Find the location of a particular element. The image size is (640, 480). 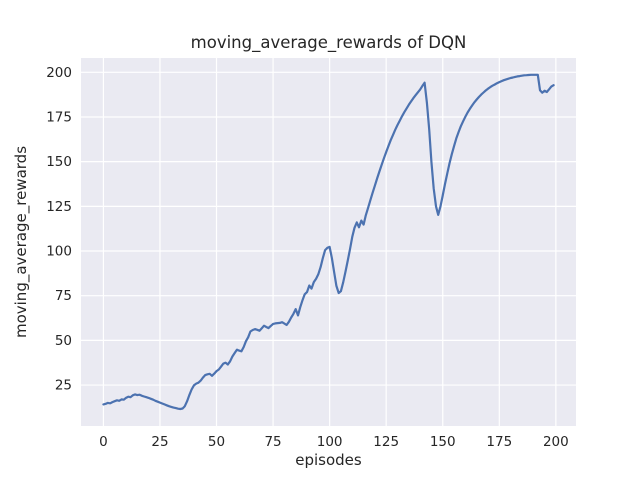

chart-title: moving_average_rewards of DQN is located at coordinates (328, 42).